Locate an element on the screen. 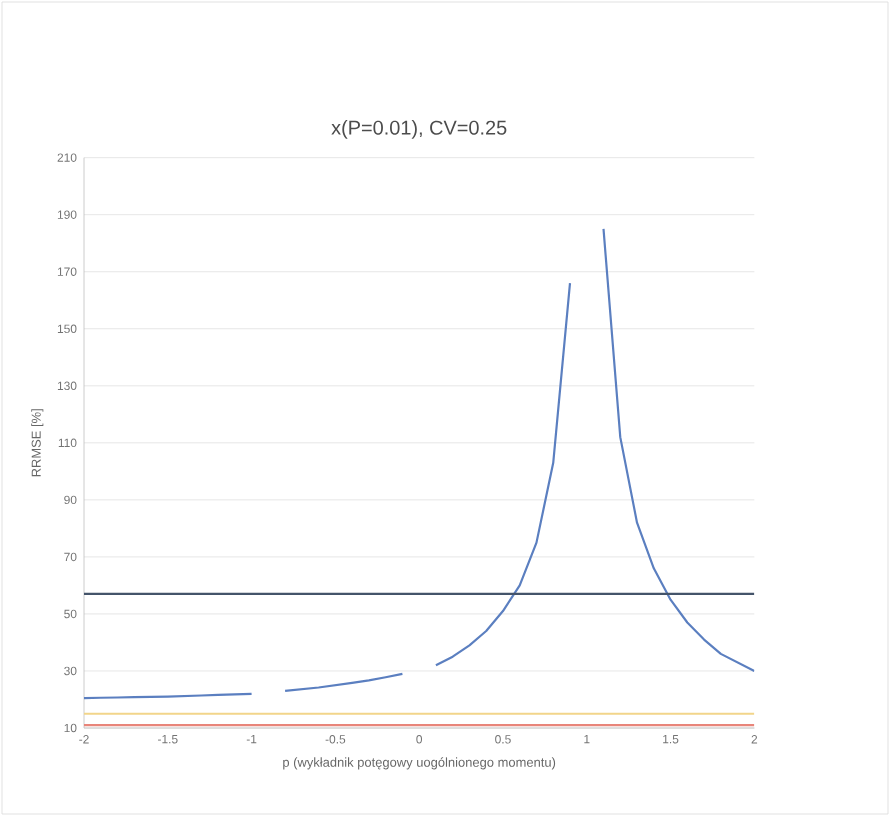  chart-title: x(P=0.01), CV=0.25 is located at coordinates (419, 129).